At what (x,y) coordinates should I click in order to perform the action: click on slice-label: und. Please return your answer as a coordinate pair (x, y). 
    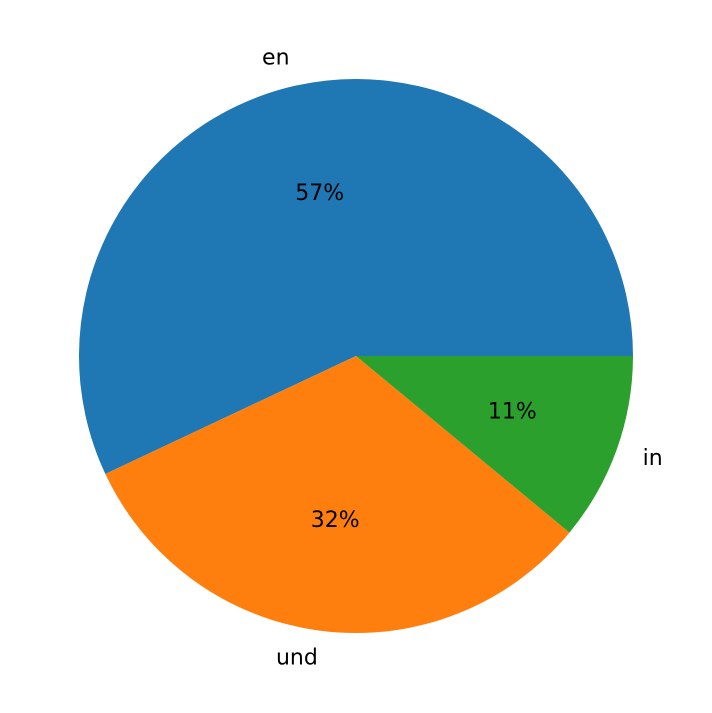
    Looking at the image, I should click on (297, 657).